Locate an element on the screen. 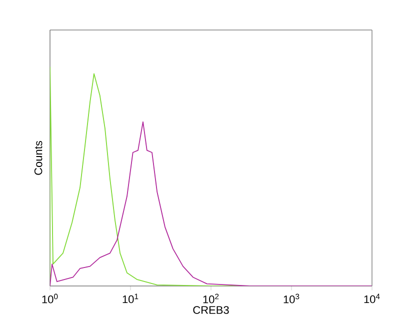 This screenshot has width=400, height=336. x-tick-label: 10$^{4}$ is located at coordinates (372, 299).